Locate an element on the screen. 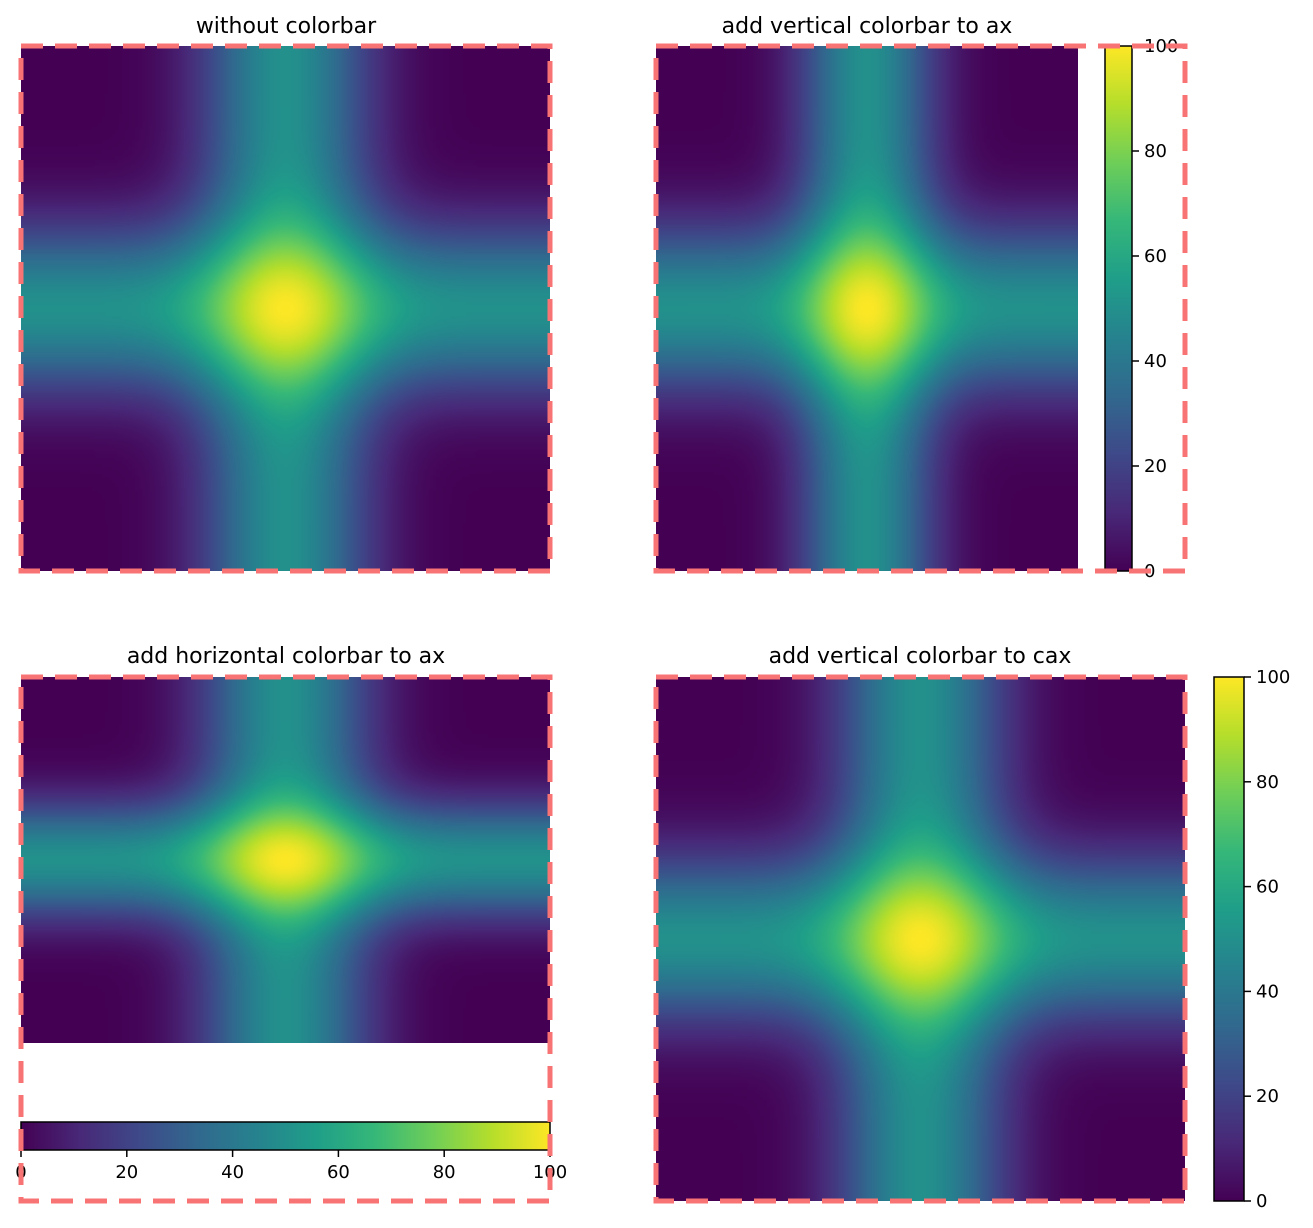 This screenshot has height=1228, width=1313. colorbar-tick-label: 0 is located at coordinates (1261, 1201).